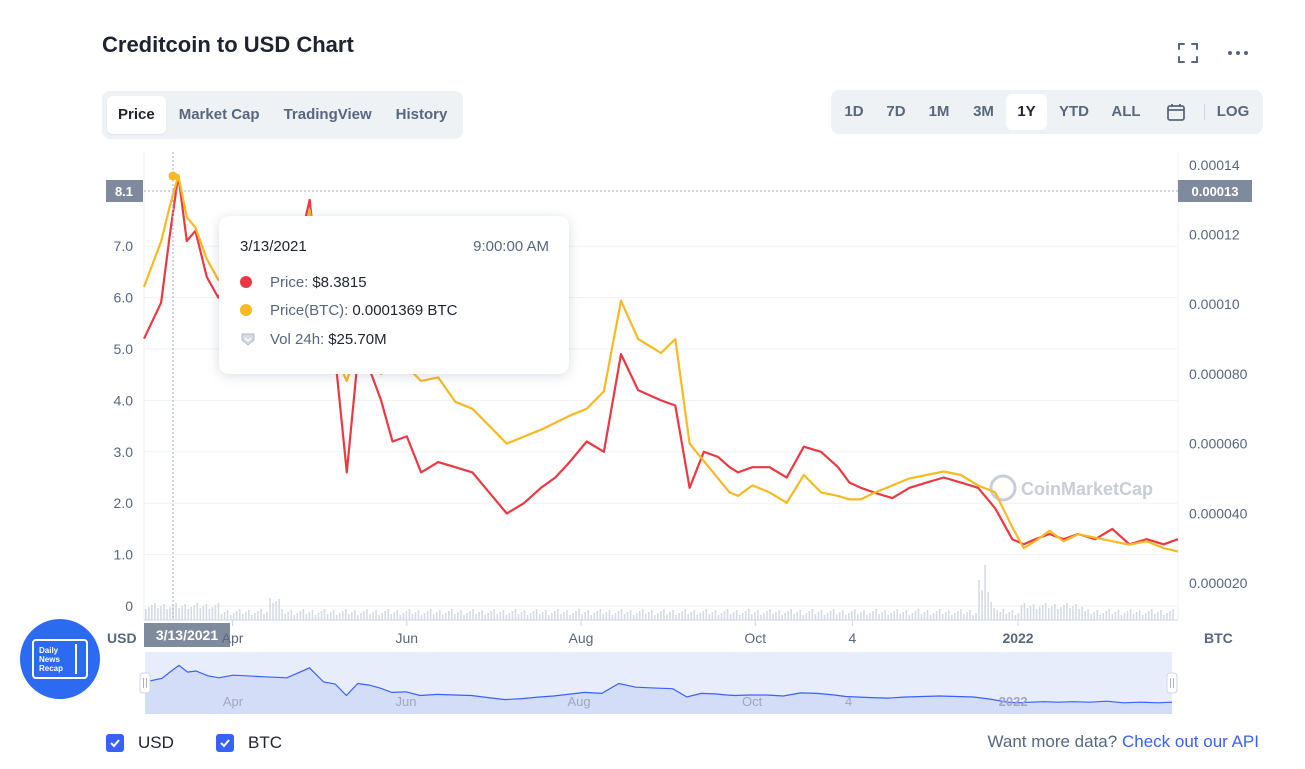  What do you see at coordinates (122, 638) in the screenshot?
I see `left-axis-label: USD` at bounding box center [122, 638].